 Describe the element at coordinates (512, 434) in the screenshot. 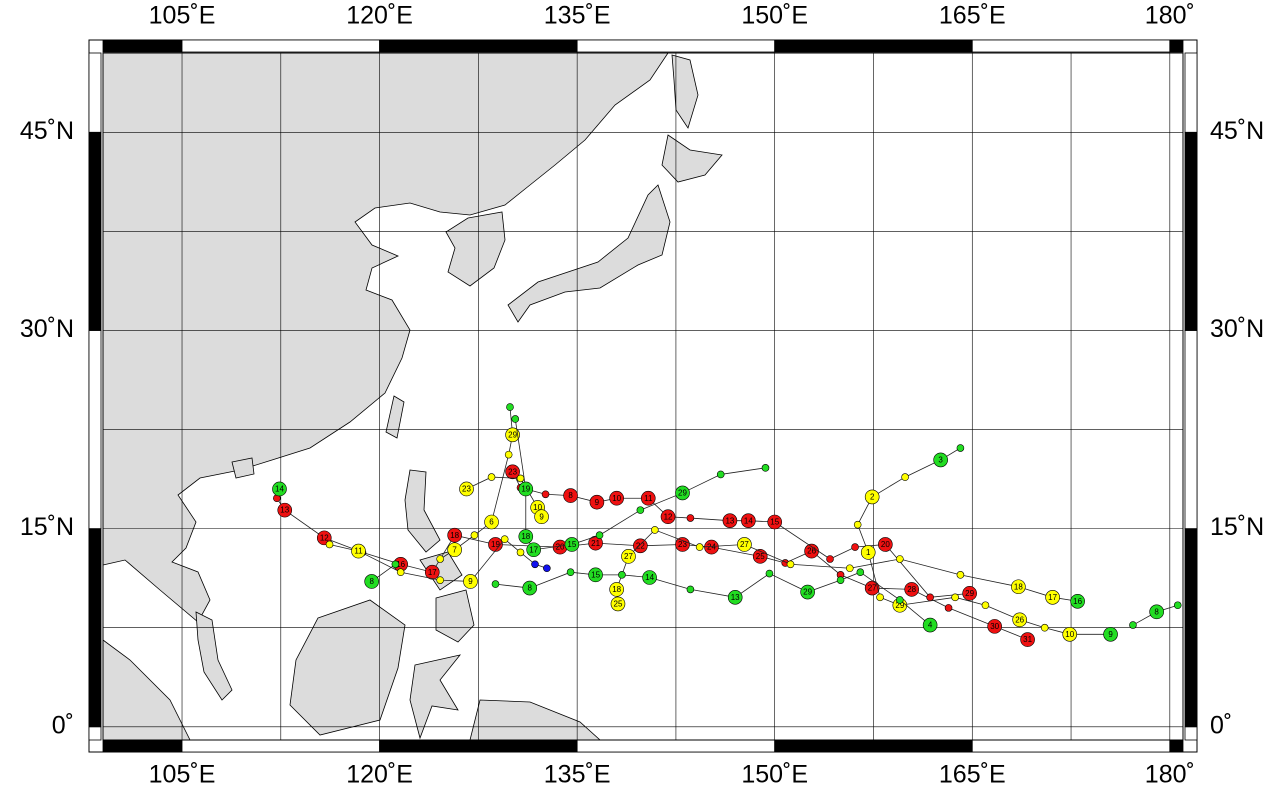

I see `point-label: 29` at that location.